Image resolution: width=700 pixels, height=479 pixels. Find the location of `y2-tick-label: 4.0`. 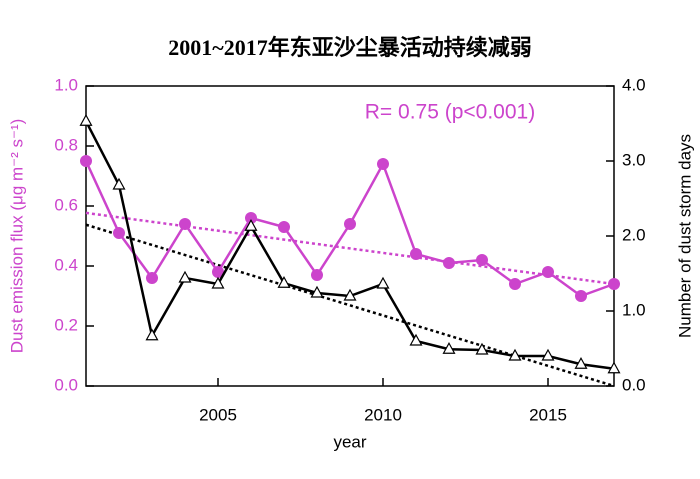

y2-tick-label: 4.0 is located at coordinates (634, 84).